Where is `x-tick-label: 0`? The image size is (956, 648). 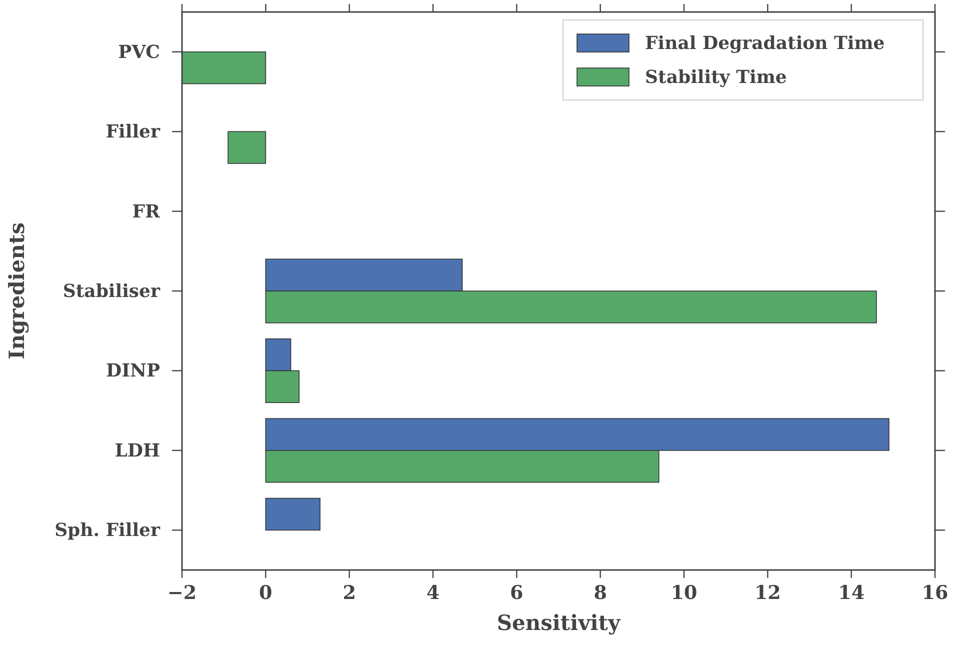
x-tick-label: 0 is located at coordinates (265, 593).